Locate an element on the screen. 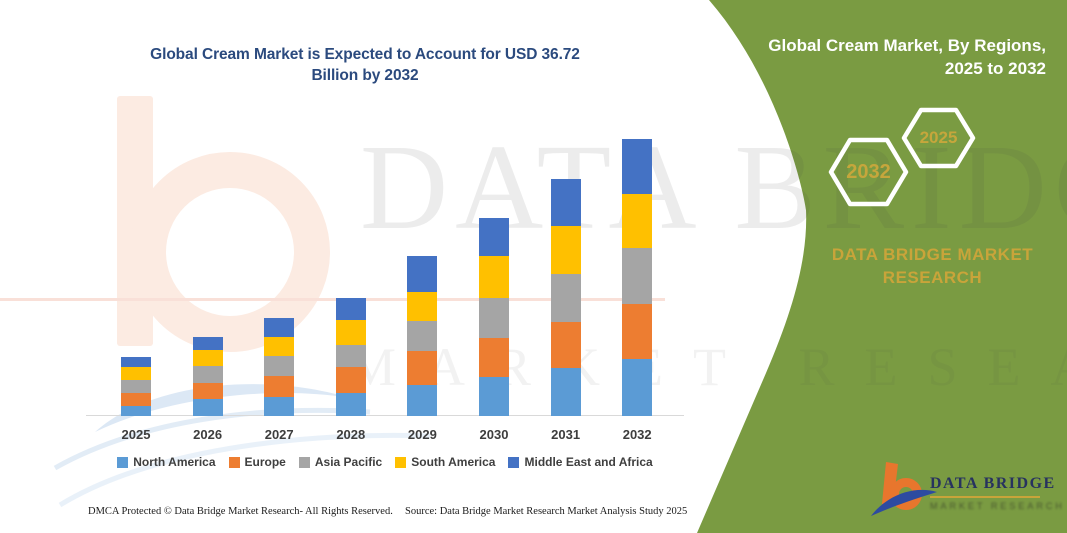 The width and height of the screenshot is (1067, 533). bar-column-2032 is located at coordinates (637, 277).